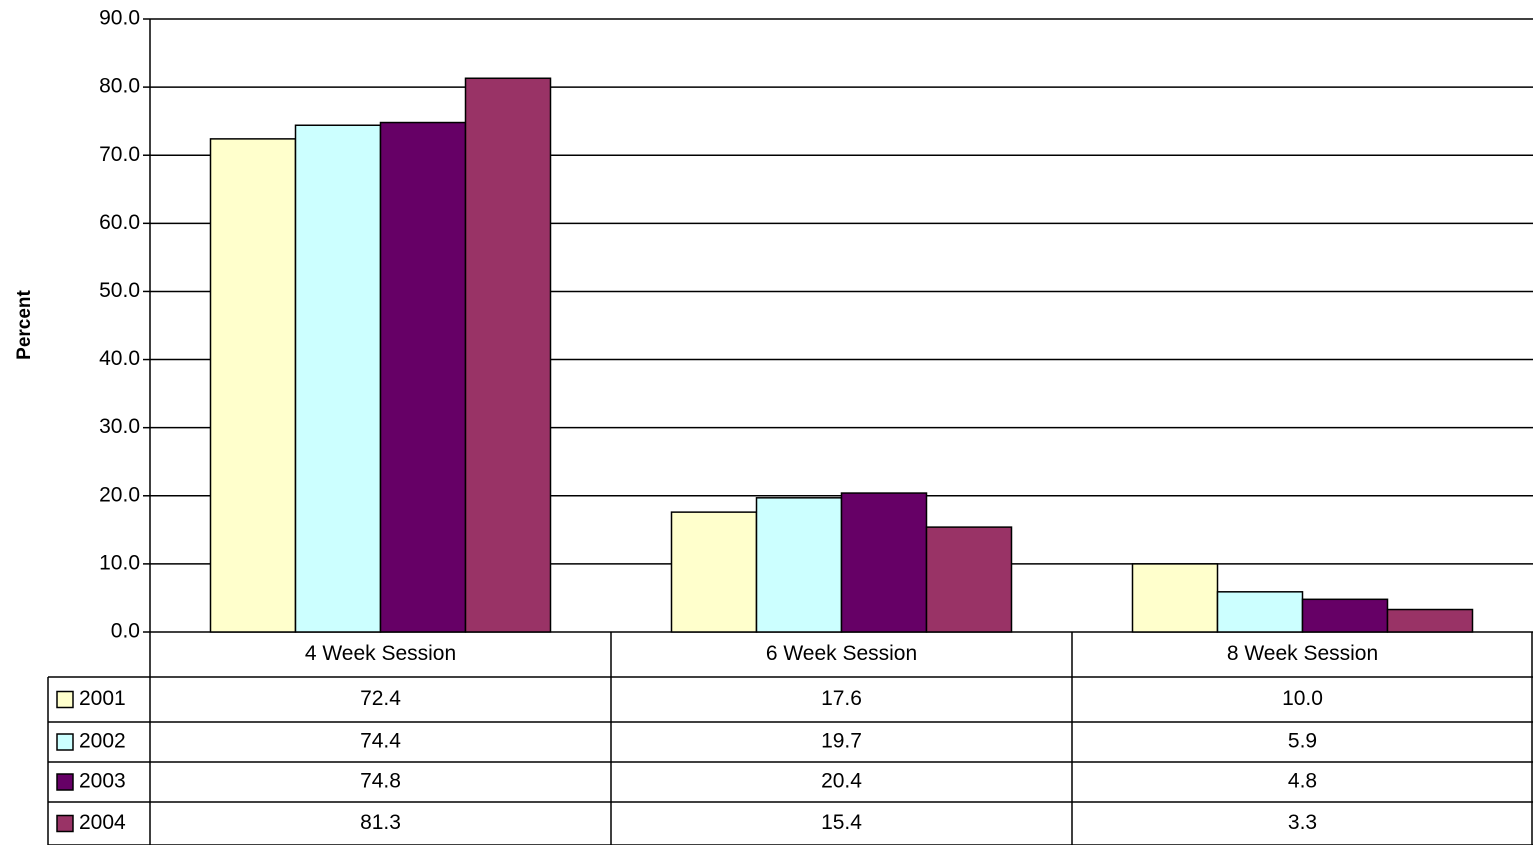 The width and height of the screenshot is (1533, 845). Describe the element at coordinates (125, 631) in the screenshot. I see `y-tick-label: 0.0` at that location.